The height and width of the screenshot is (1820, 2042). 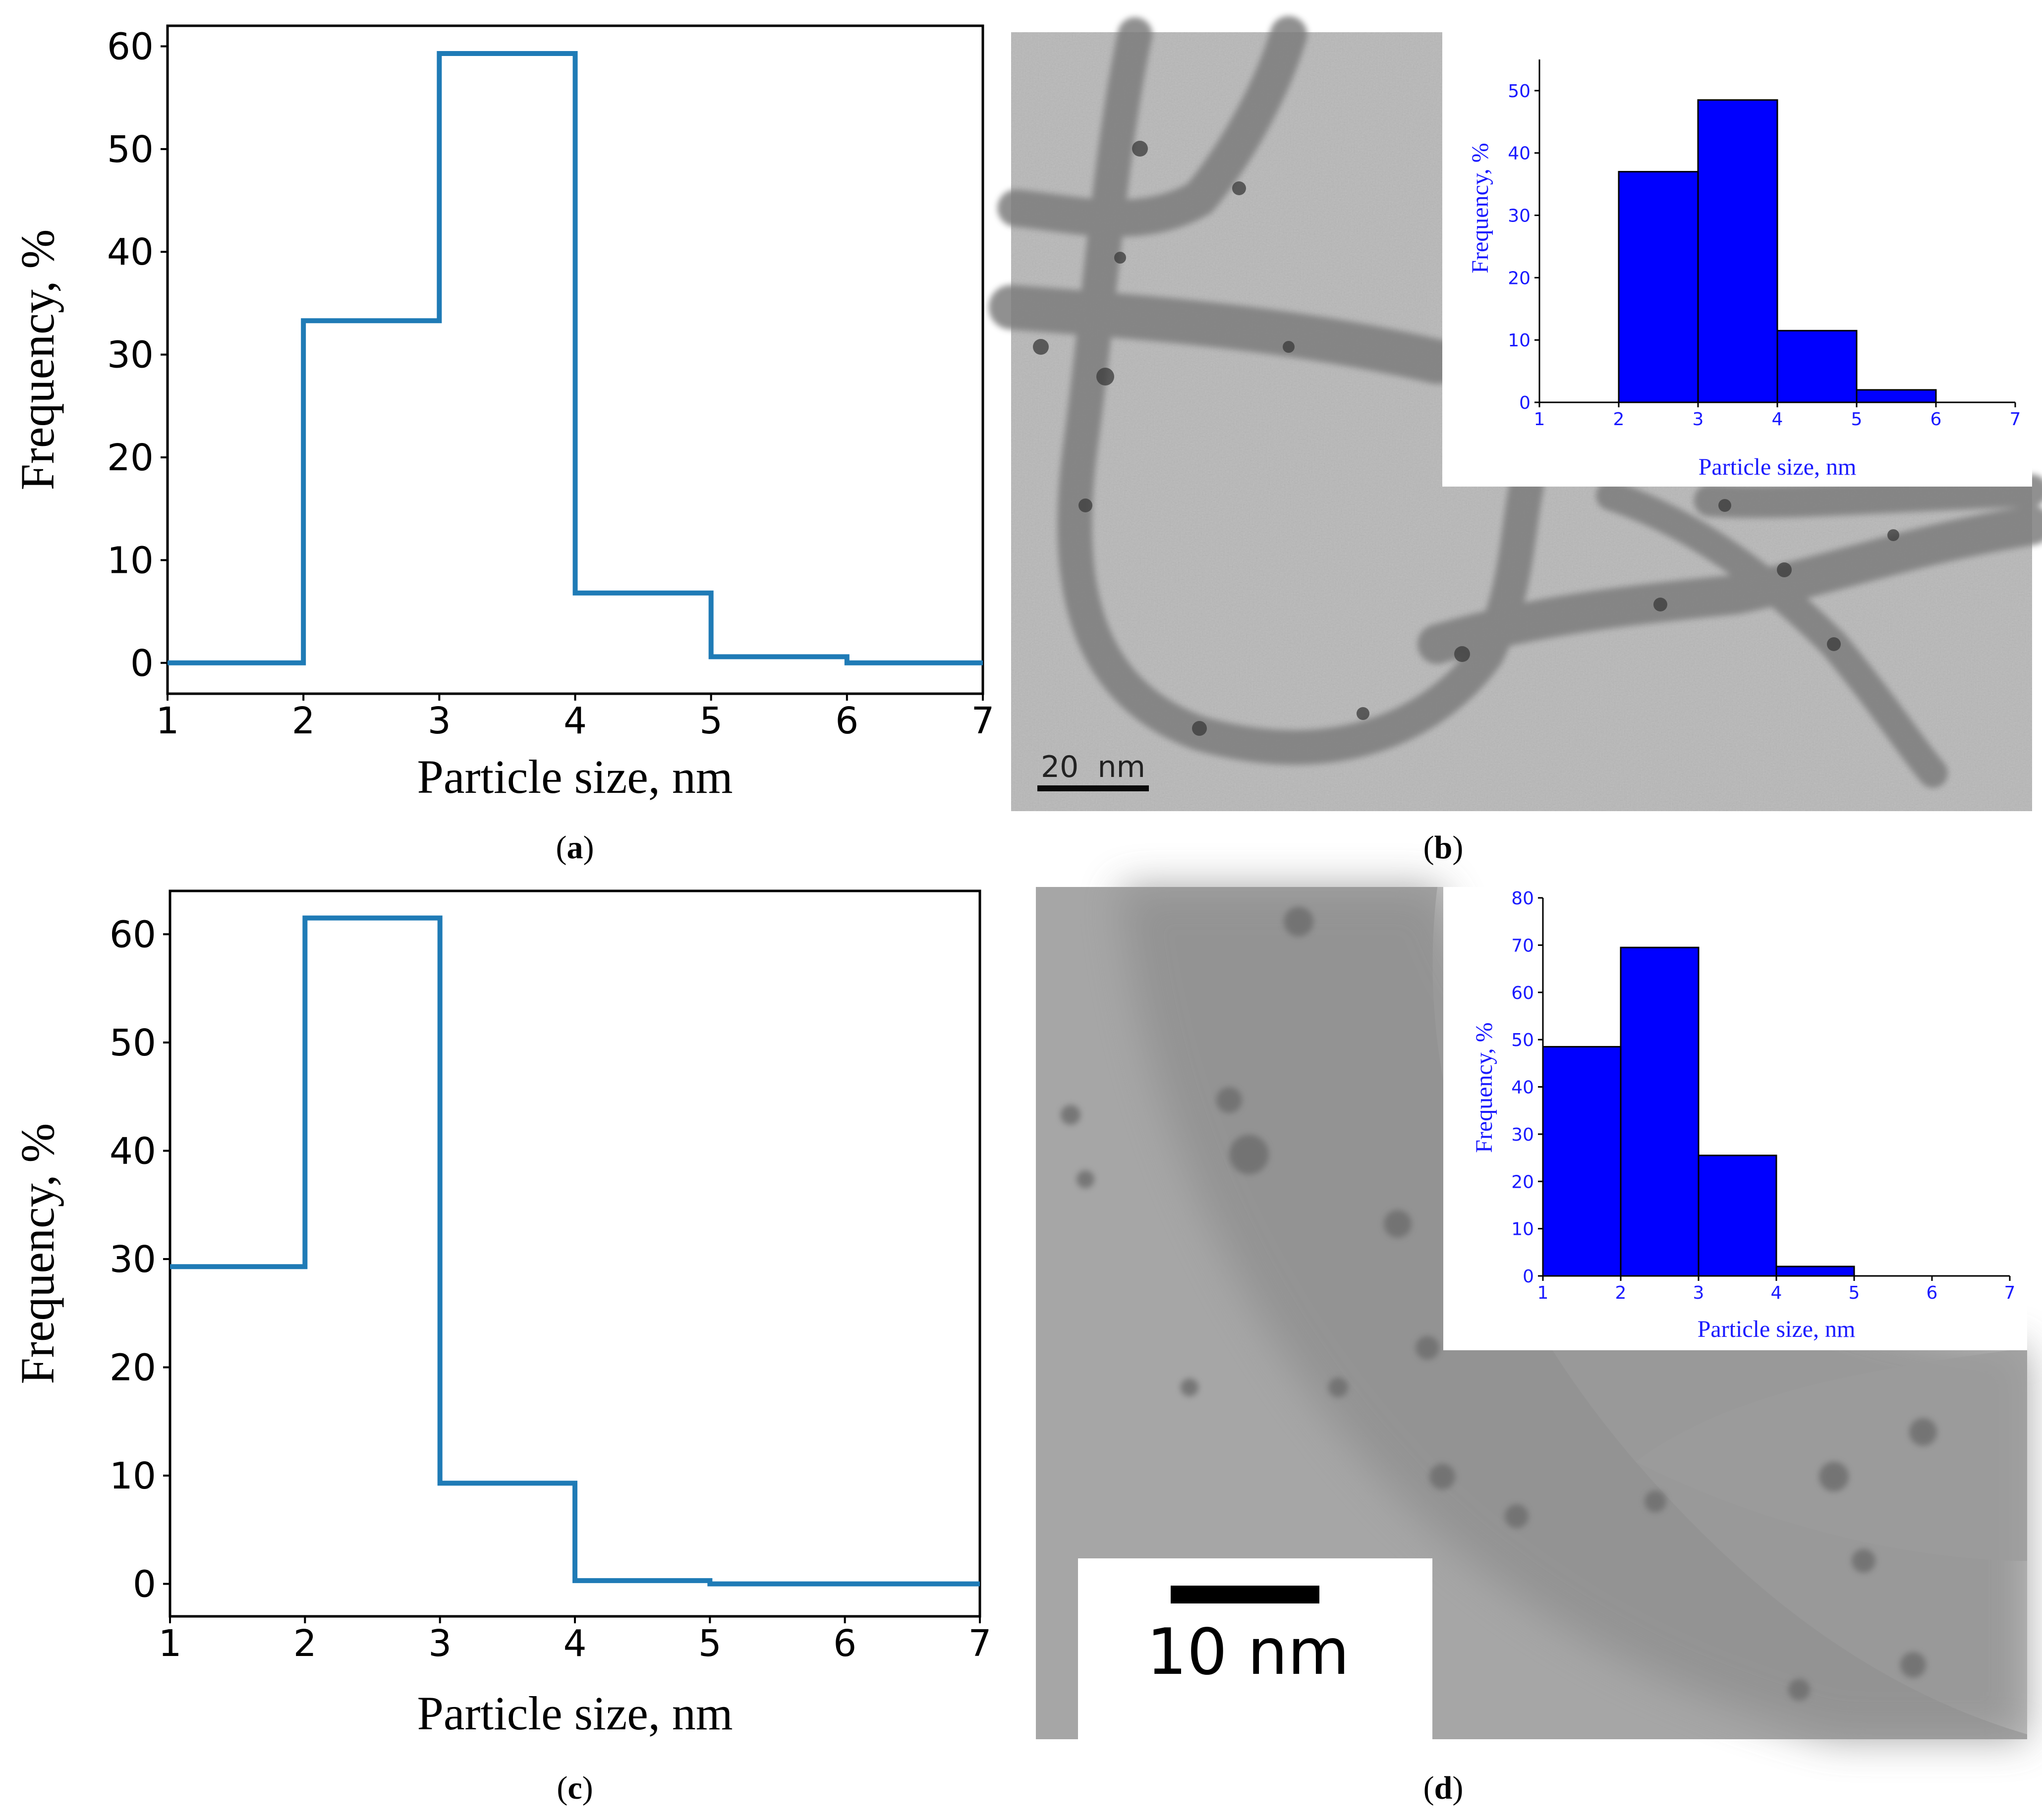 What do you see at coordinates (1444, 1788) in the screenshot?
I see `panel-label-d: (d)` at bounding box center [1444, 1788].